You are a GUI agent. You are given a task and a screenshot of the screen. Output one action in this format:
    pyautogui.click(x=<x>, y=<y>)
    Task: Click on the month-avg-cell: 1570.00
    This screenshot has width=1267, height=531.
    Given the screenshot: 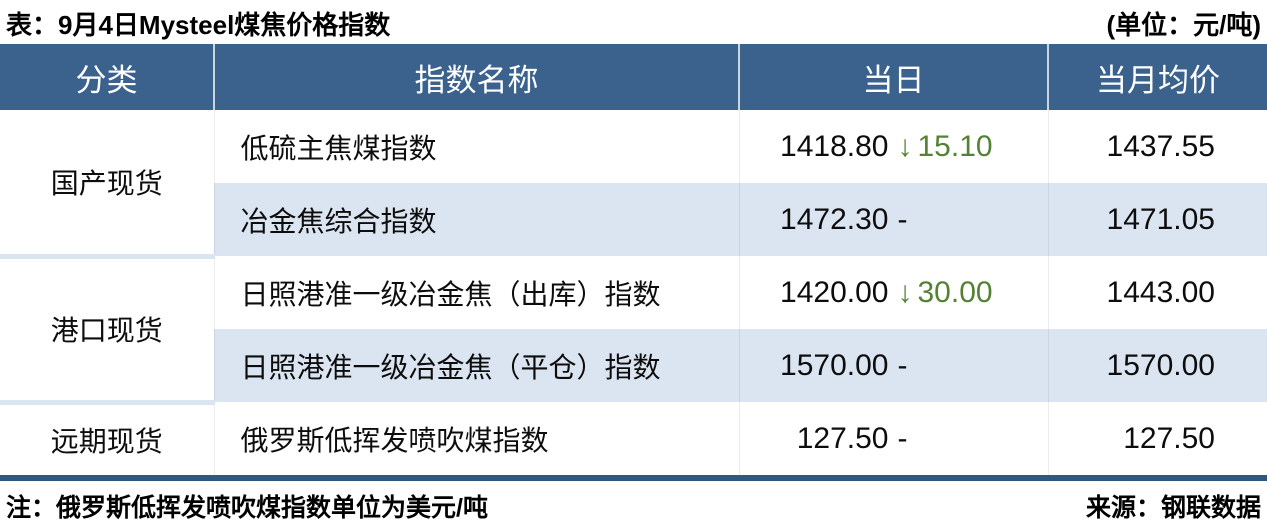 What is the action you would take?
    pyautogui.click(x=1157, y=365)
    